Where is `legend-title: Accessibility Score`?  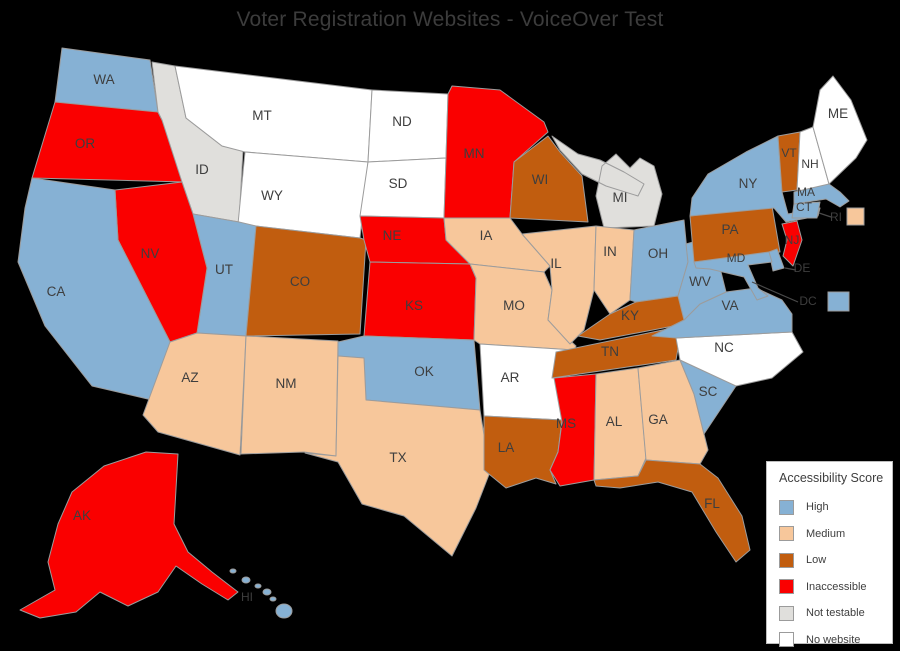
legend-title: Accessibility Score is located at coordinates (831, 478).